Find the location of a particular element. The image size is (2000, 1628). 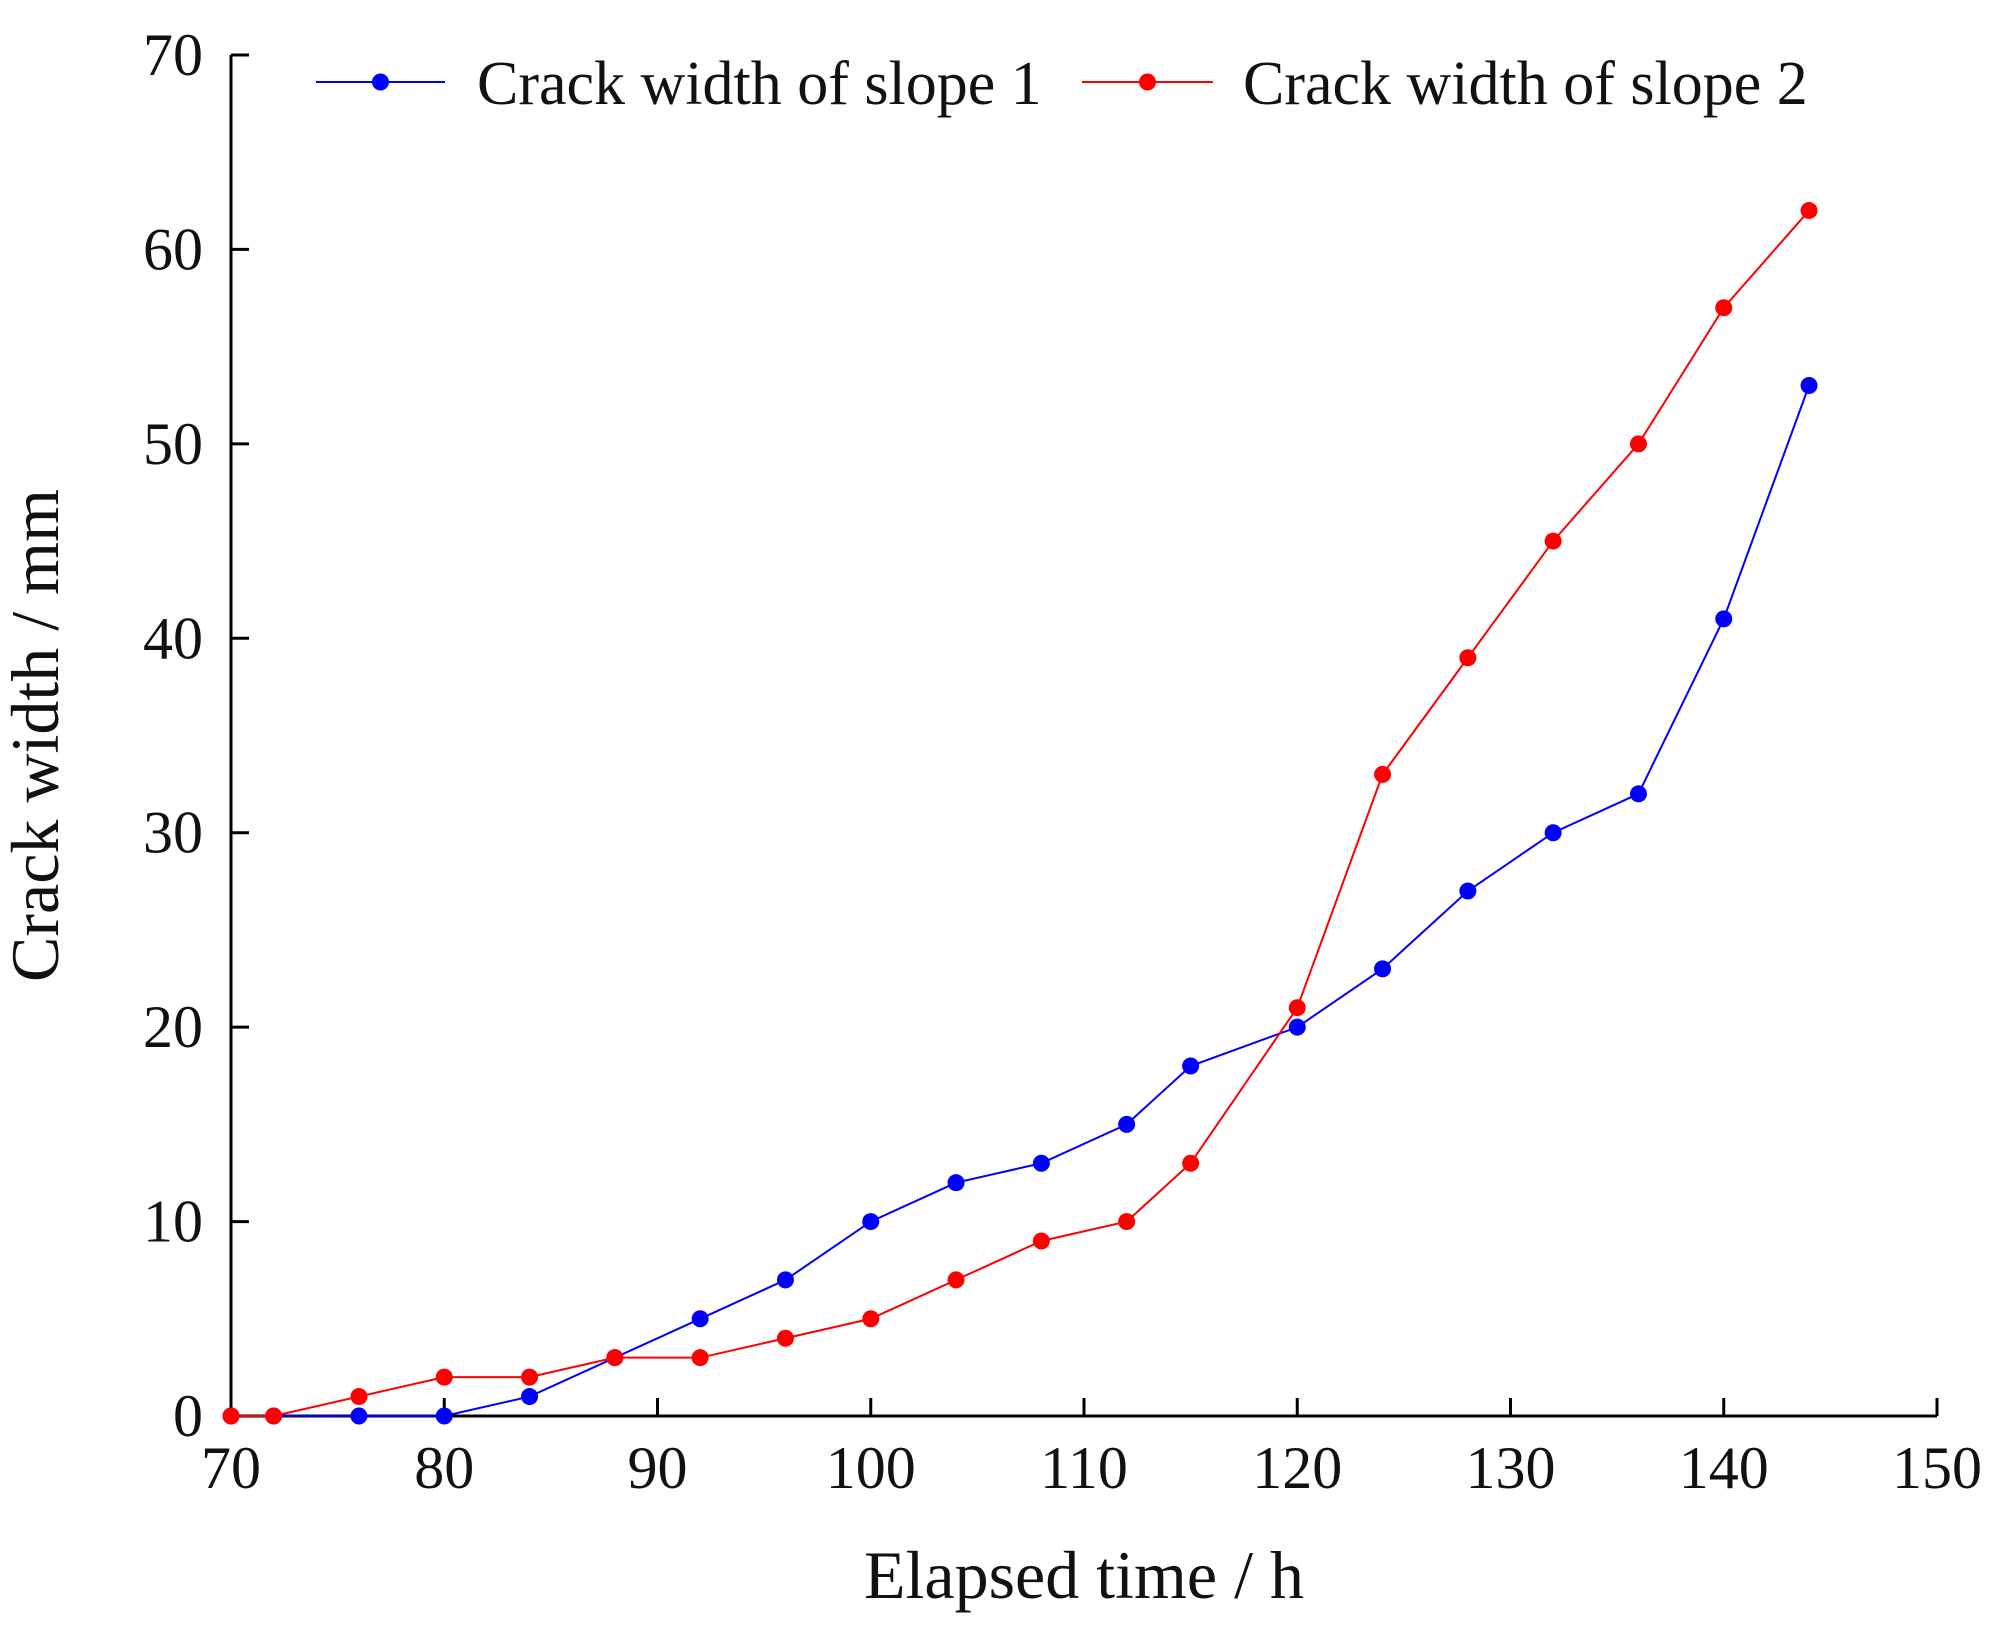

y-tick-label: 0 is located at coordinates (188, 1416).